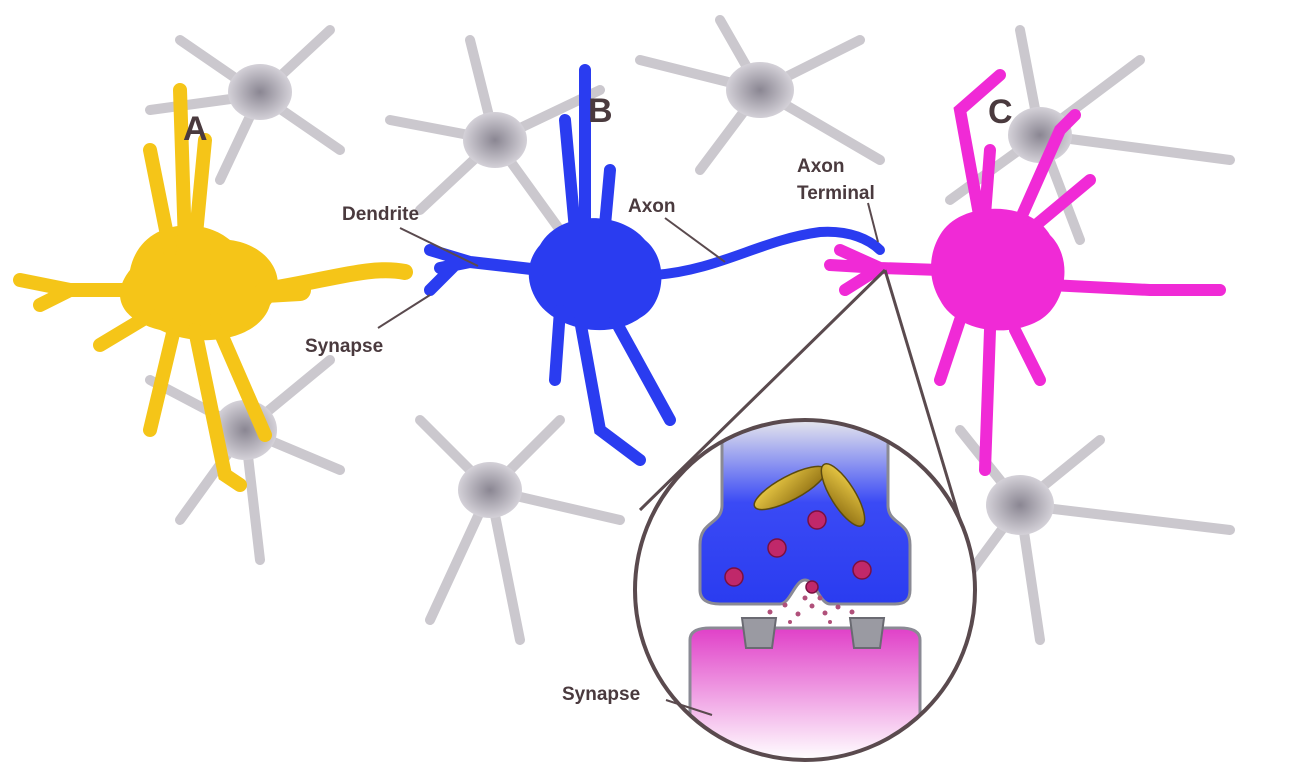 Image resolution: width=1296 pixels, height=774 pixels. I want to click on neuron-b-axon, so click(767, 253).